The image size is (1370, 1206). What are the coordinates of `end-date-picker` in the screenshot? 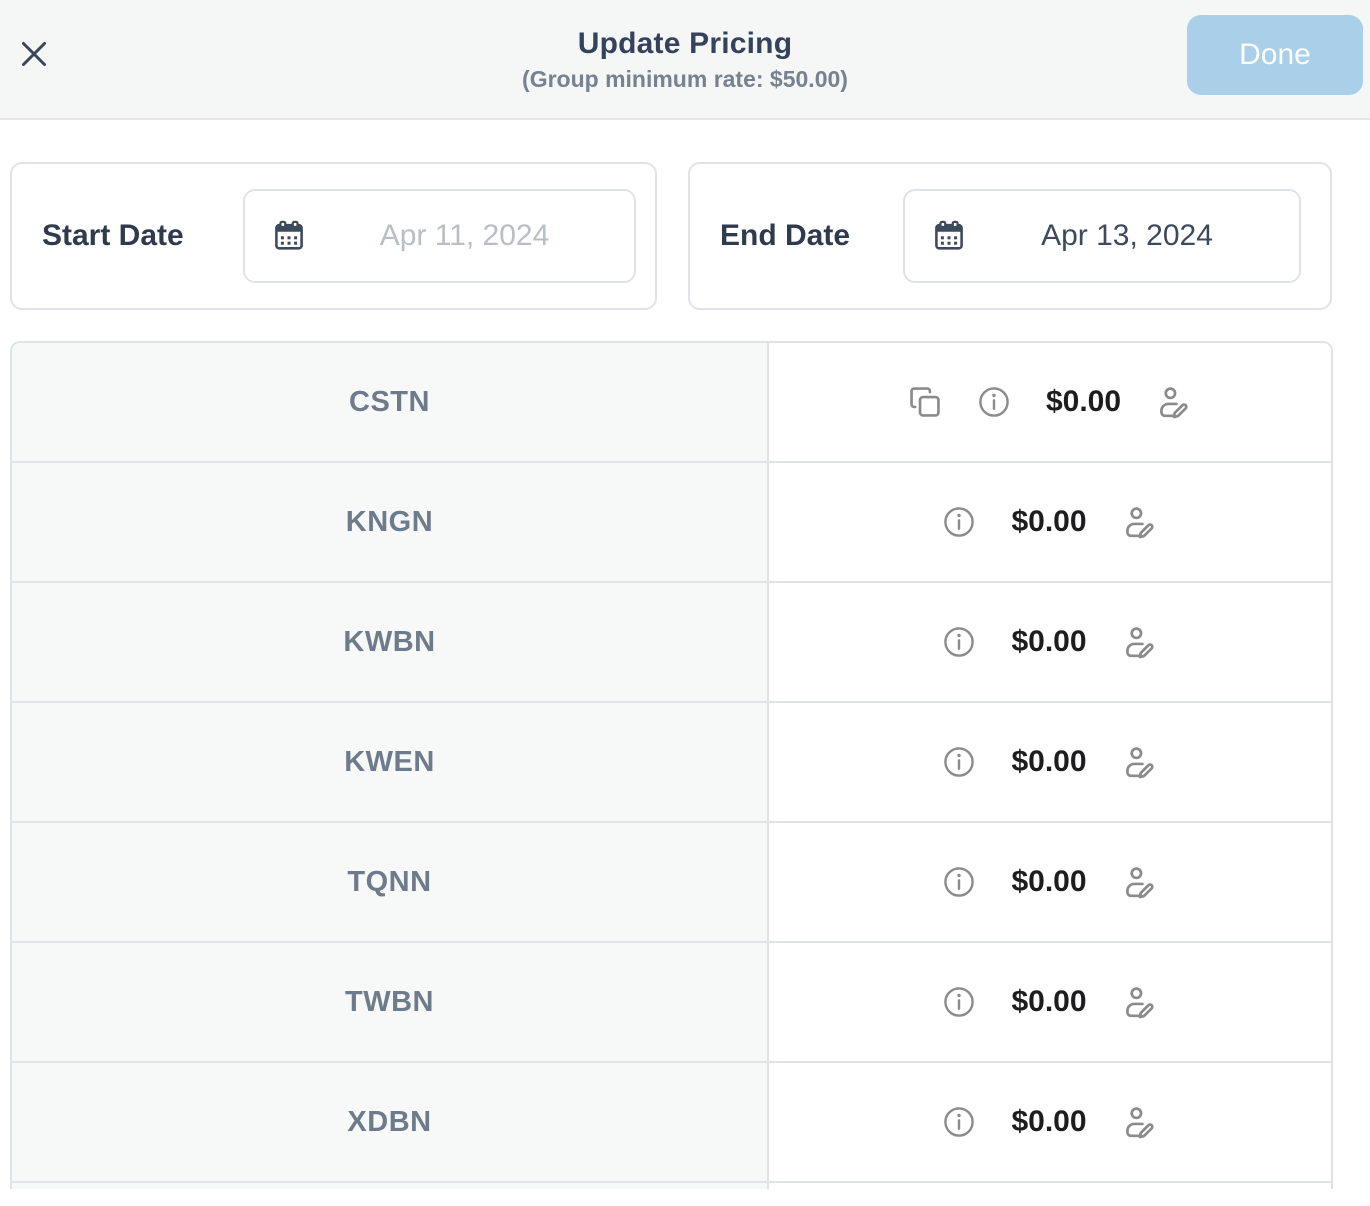 It's located at (1102, 236).